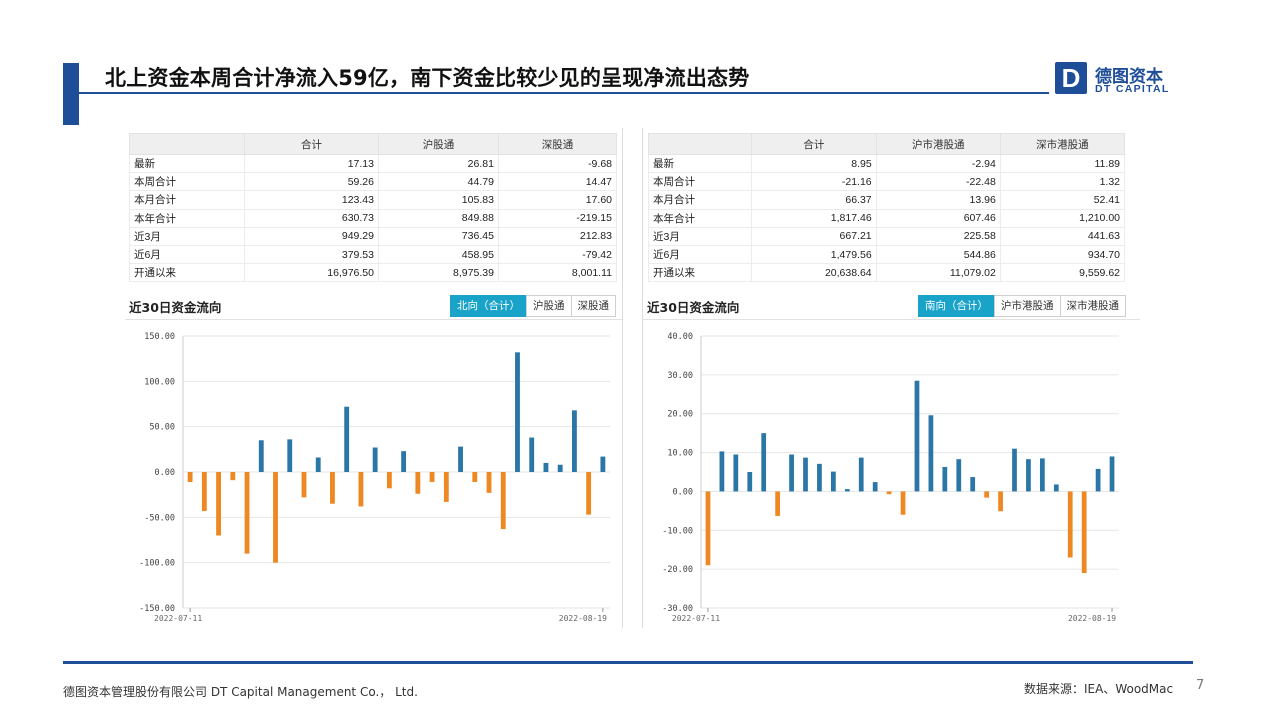  What do you see at coordinates (373, 144) in the screenshot?
I see `table-header-row: 合计 沪股通 深股通` at bounding box center [373, 144].